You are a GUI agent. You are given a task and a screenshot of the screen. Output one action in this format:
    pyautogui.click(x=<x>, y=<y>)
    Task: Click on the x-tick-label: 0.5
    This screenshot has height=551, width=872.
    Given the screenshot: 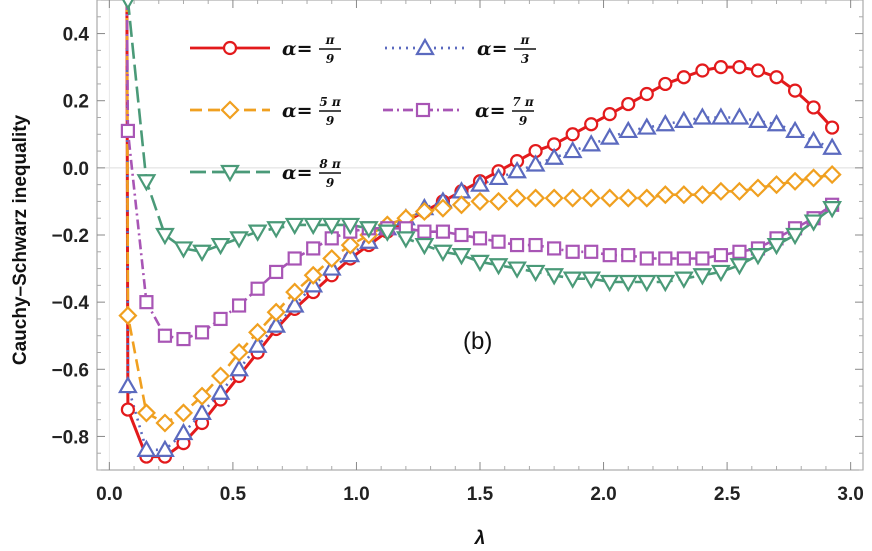 What is the action you would take?
    pyautogui.click(x=233, y=494)
    